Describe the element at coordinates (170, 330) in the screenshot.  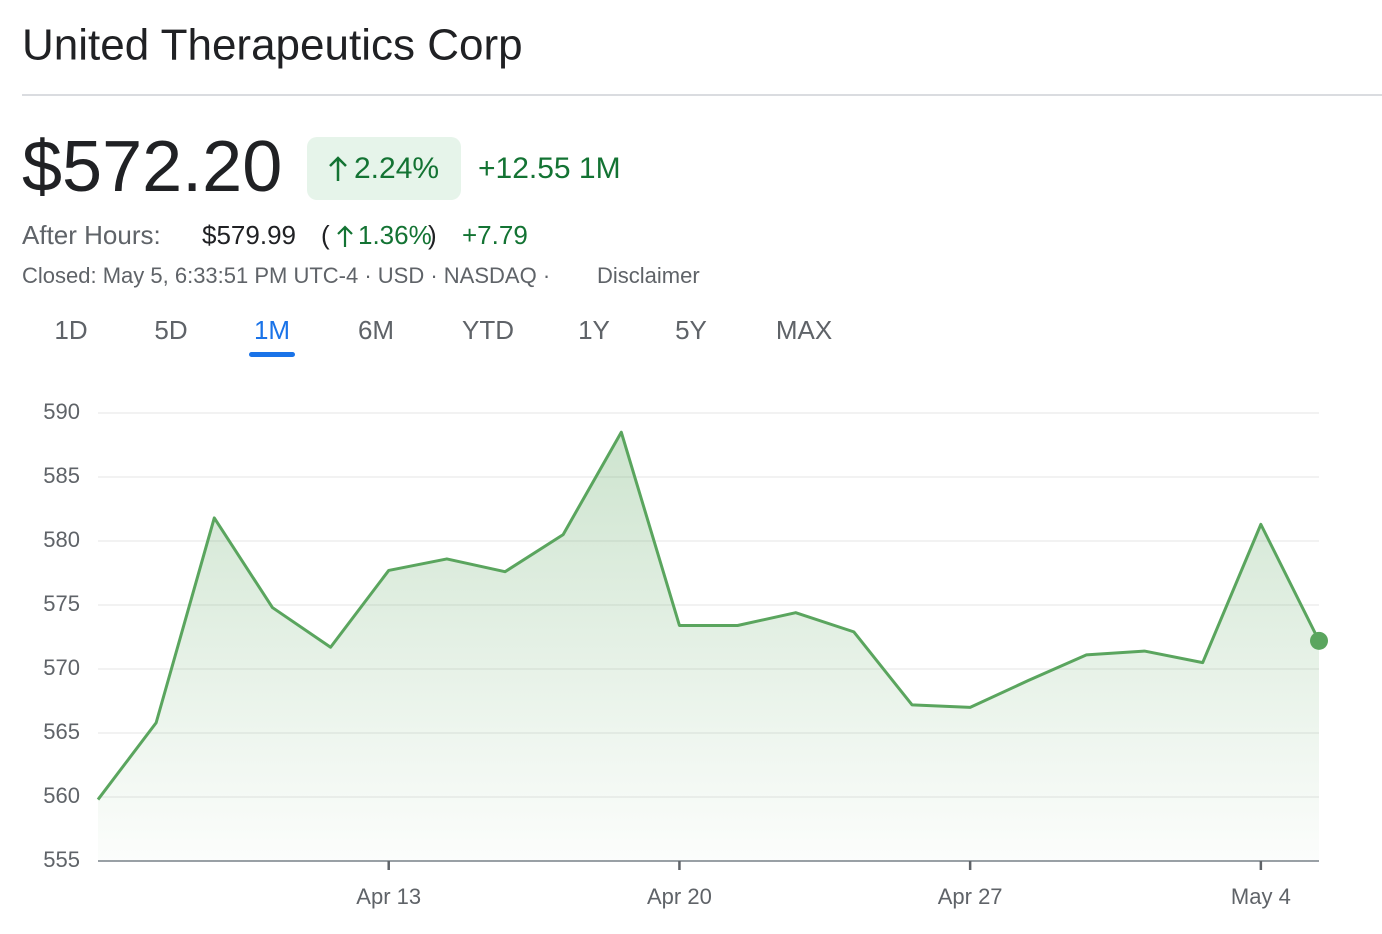
I see `range-tab: 5D` at that location.